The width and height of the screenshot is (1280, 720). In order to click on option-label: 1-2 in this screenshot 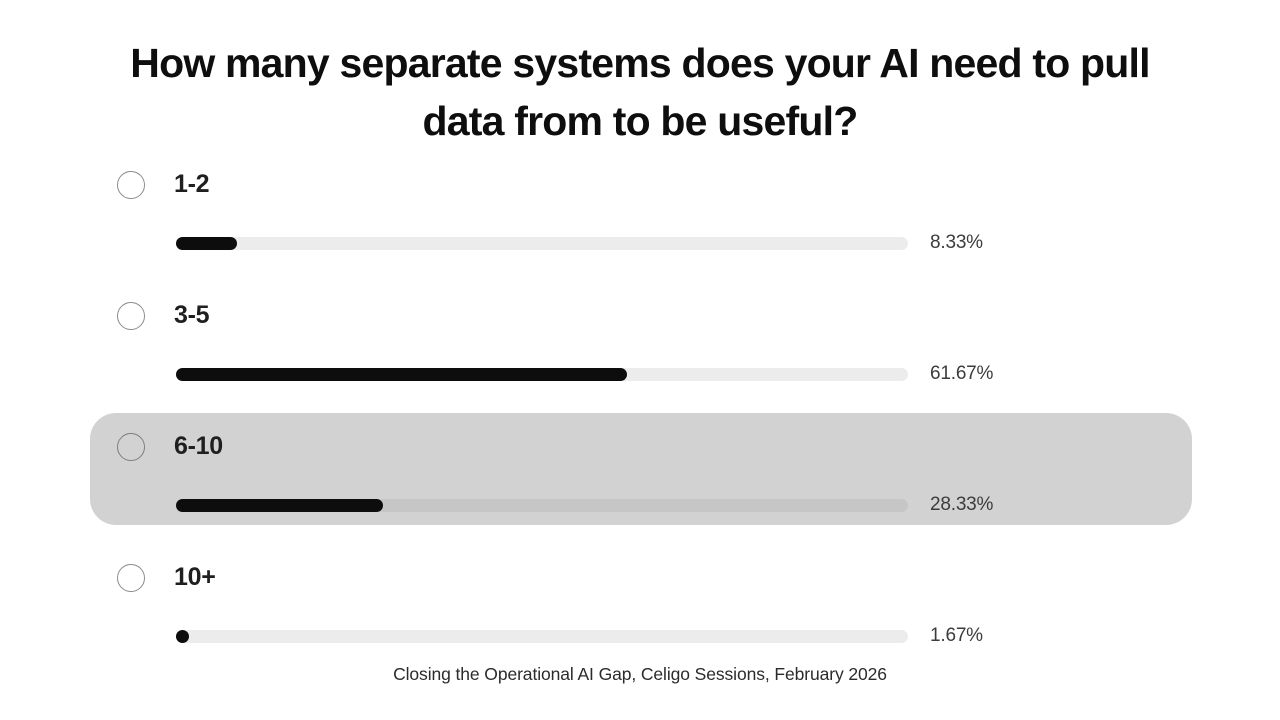, I will do `click(192, 184)`.